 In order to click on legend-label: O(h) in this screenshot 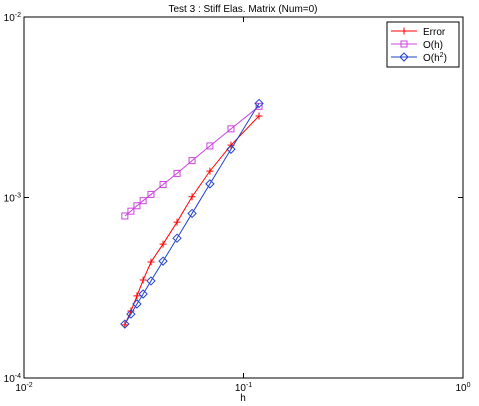, I will do `click(433, 45)`.